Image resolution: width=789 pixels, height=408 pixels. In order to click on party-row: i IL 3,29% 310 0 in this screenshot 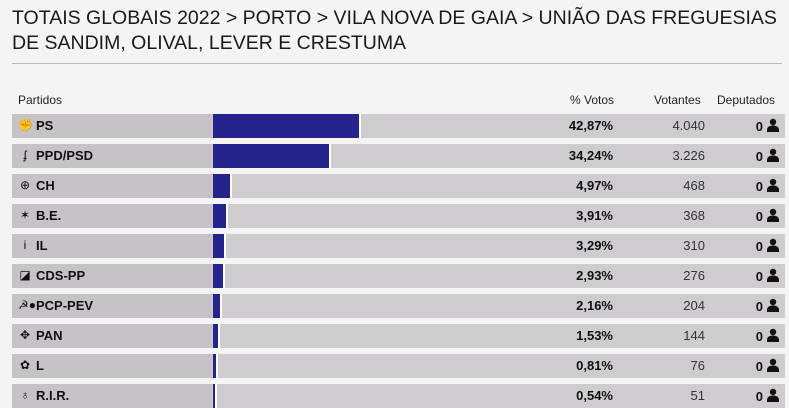, I will do `click(398, 246)`.